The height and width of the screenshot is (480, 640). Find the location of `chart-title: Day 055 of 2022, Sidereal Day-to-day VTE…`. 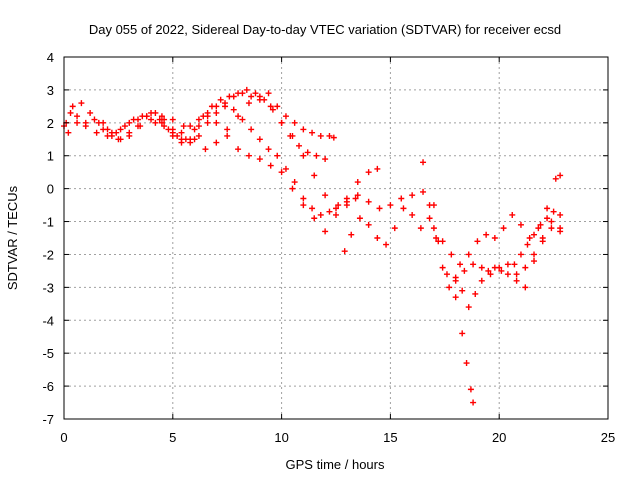

chart-title: Day 055 of 2022, Sidereal Day-to-day VTE… is located at coordinates (325, 29).